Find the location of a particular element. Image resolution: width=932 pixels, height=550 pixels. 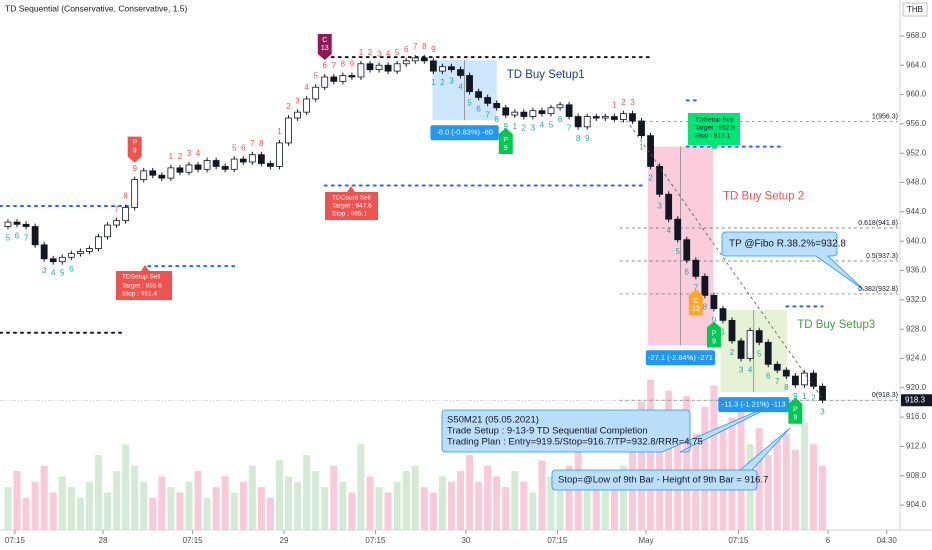

stop-callout is located at coordinates (671, 459).